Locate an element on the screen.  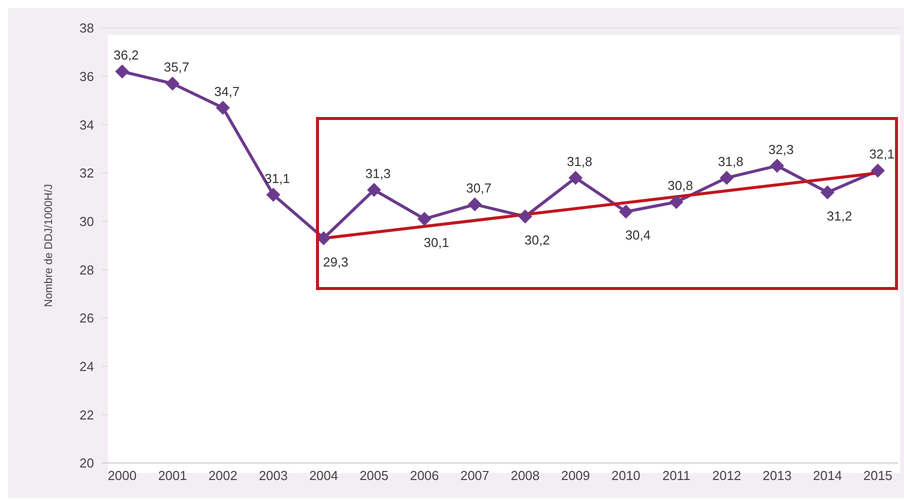
y-tick-label: 32 is located at coordinates (87, 173).